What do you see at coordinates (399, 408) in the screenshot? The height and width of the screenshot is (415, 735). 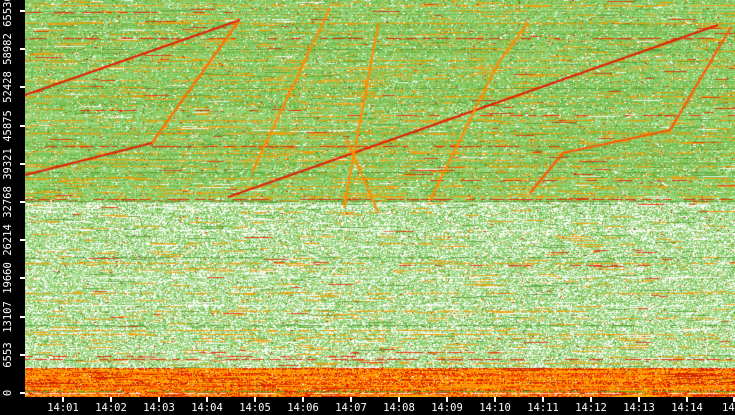 I see `x-tick-label: 14:08` at bounding box center [399, 408].